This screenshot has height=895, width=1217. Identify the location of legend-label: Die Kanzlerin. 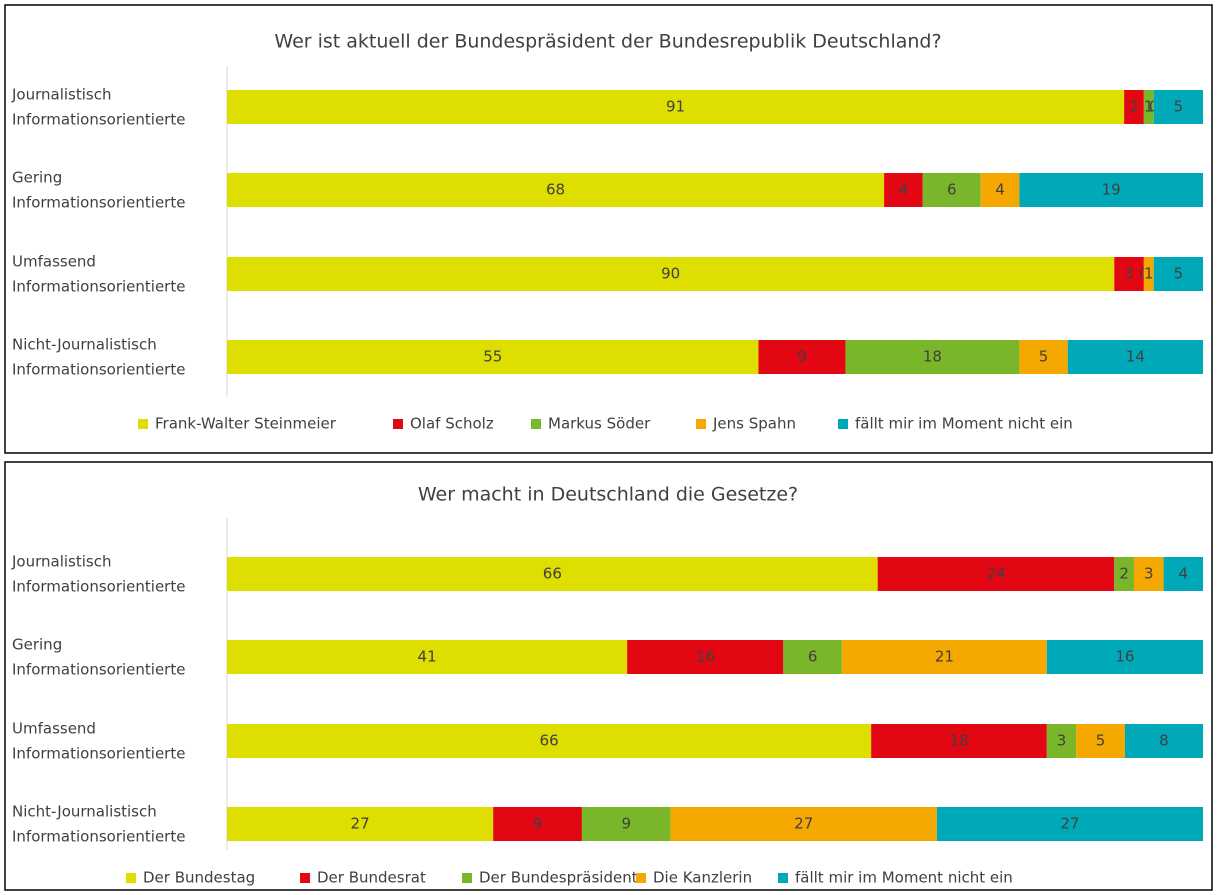
(702, 878).